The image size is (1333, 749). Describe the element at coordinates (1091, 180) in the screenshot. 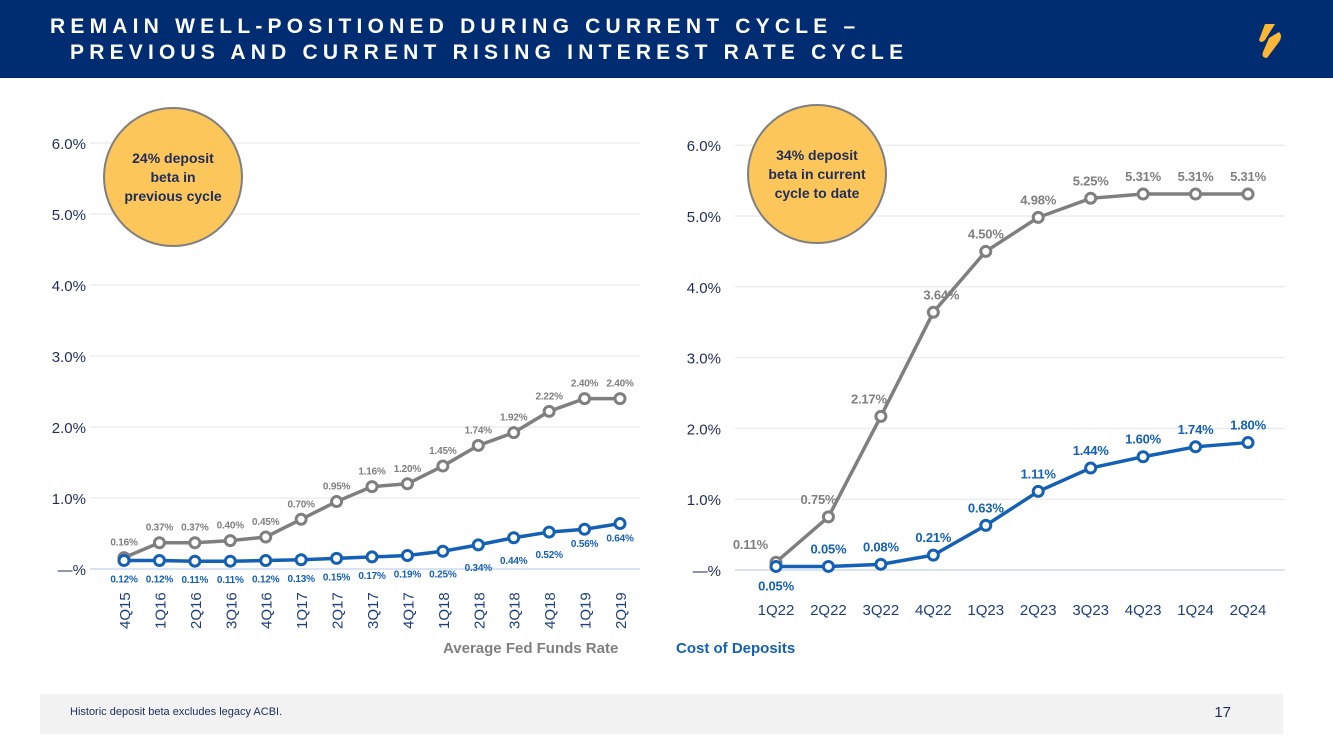

I see `data-label: 5.25%` at that location.